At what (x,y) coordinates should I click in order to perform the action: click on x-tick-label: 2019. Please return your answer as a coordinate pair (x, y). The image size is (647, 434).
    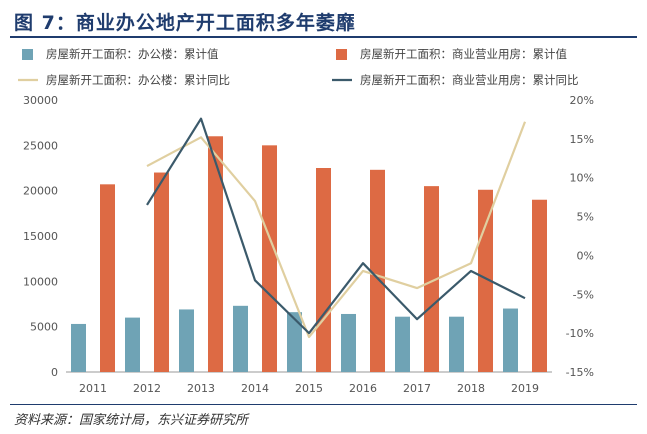
    Looking at the image, I should click on (525, 388).